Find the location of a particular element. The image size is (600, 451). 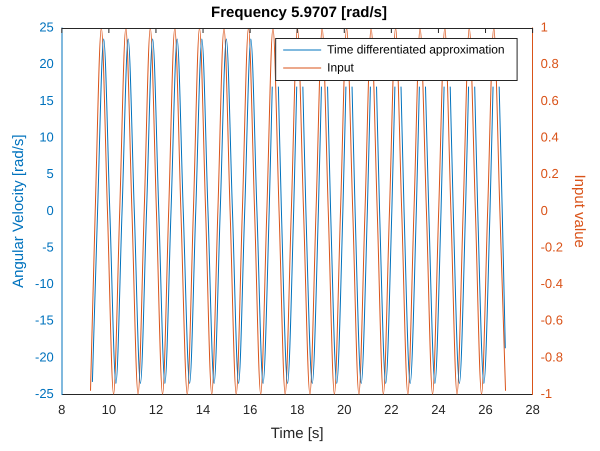

y2-tick-label: 0.4 is located at coordinates (549, 137).